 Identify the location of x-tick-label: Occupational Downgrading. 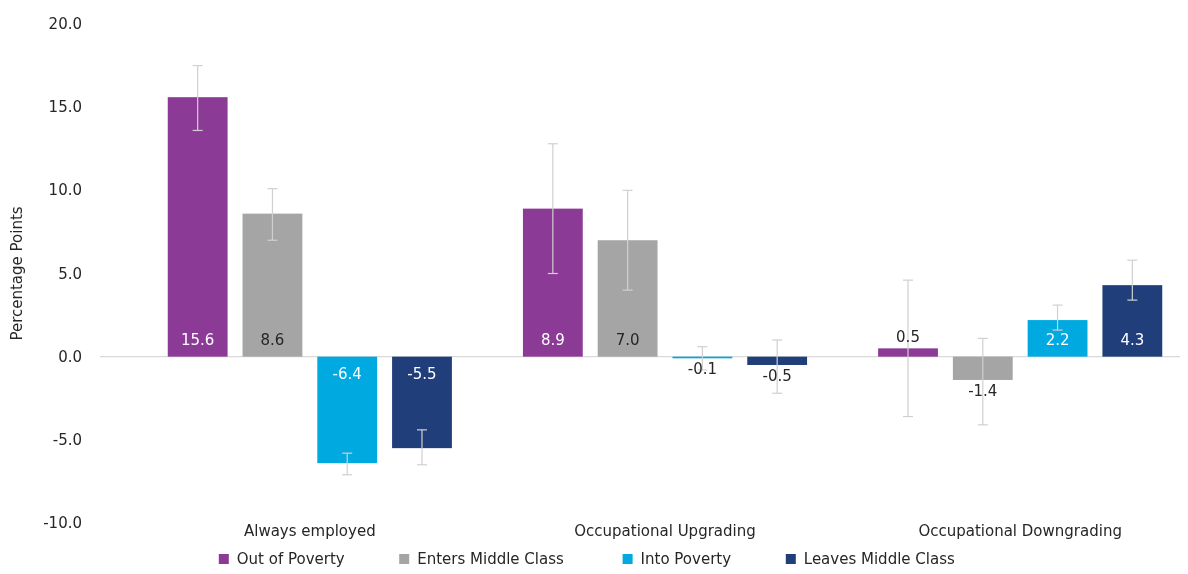
(1020, 531).